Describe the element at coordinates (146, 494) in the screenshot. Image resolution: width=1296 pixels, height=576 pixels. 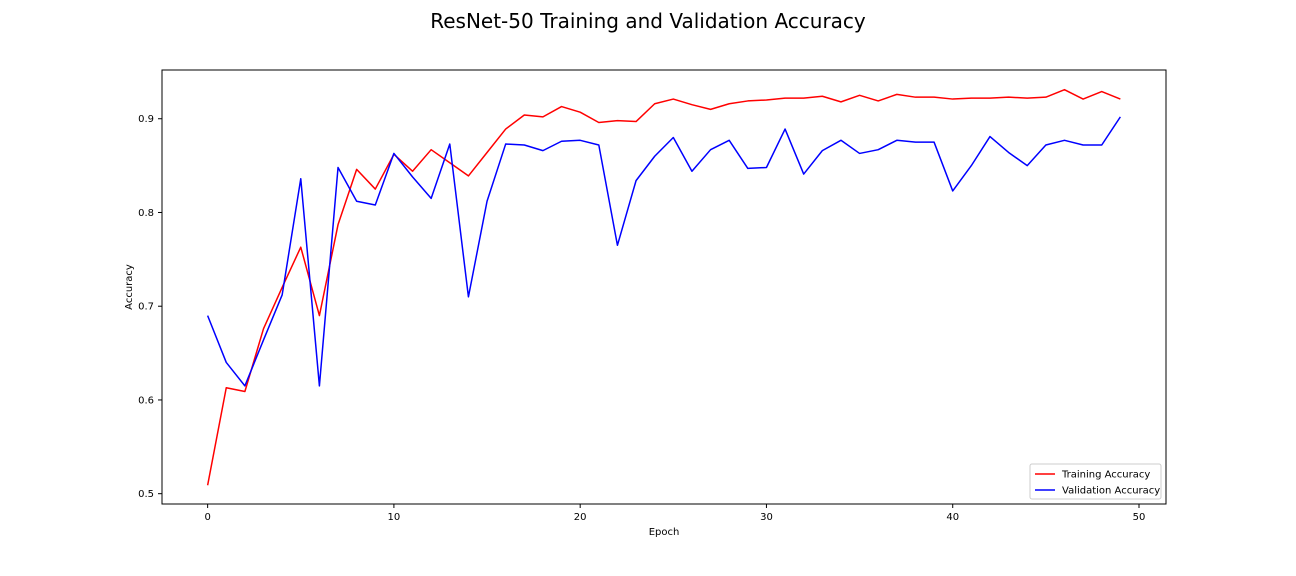
I see `y-tick-label: 0.5` at that location.